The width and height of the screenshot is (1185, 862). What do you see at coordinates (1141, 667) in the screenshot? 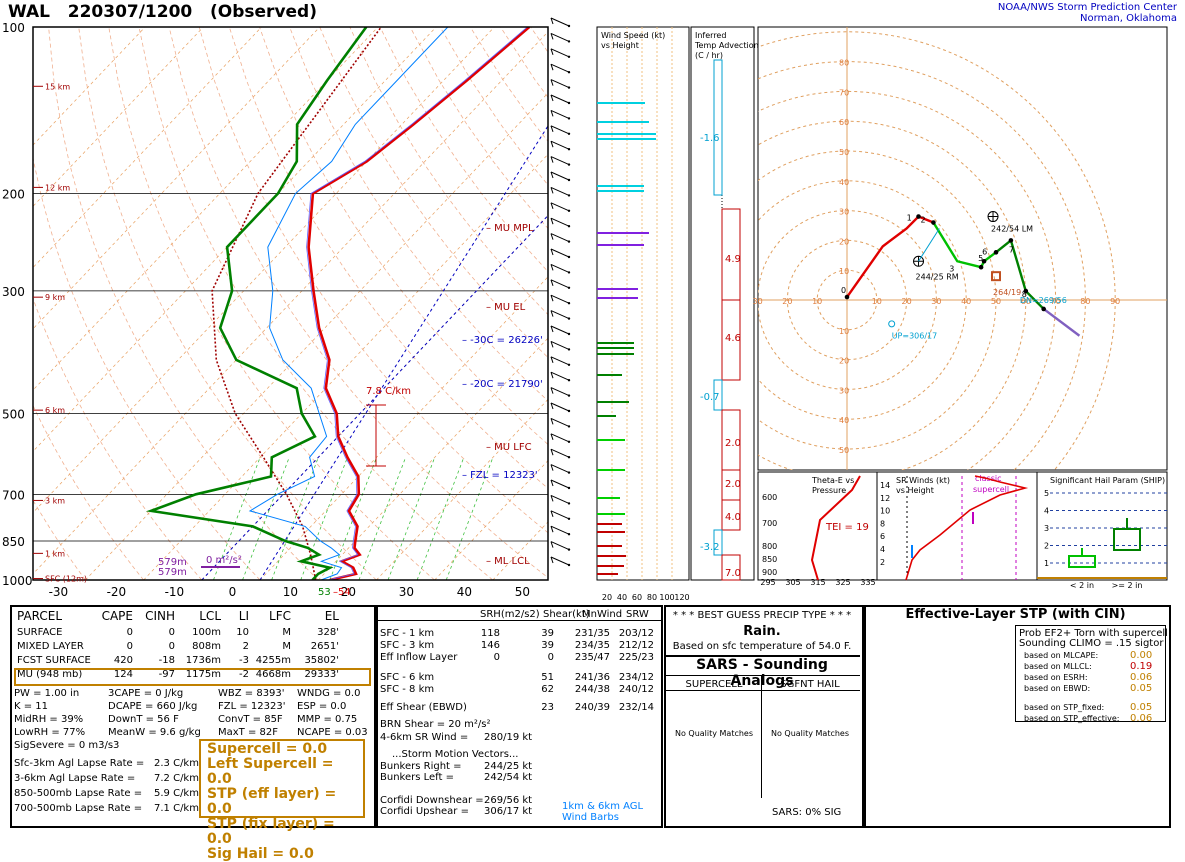
I see `stp-prob-value: 0.19` at bounding box center [1141, 667].